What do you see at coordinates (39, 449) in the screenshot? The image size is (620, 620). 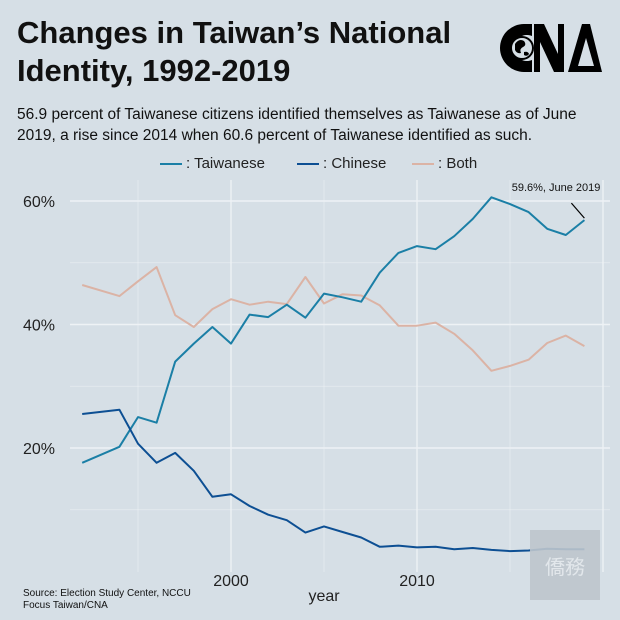 I see `y-tick-label: 20%` at bounding box center [39, 449].